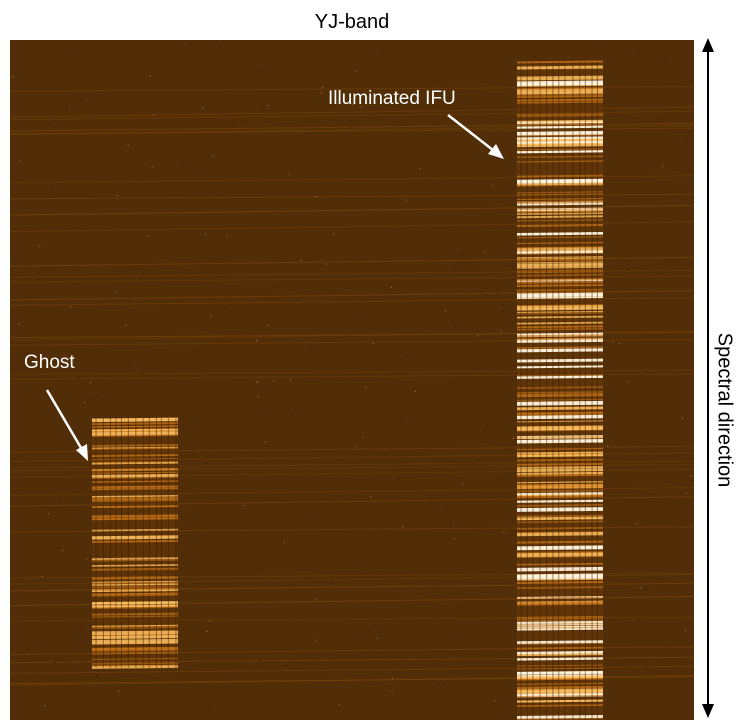 This screenshot has width=750, height=720. I want to click on spectral-direction-arrow-bottom-head, so click(708, 711).